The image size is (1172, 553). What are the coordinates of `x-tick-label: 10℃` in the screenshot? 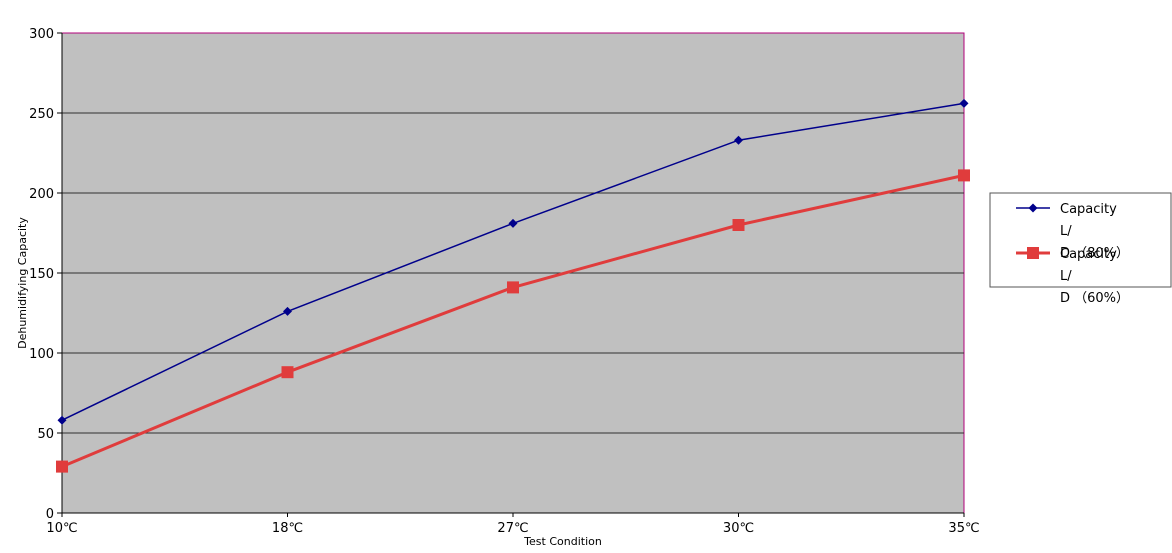 It's located at (61, 528).